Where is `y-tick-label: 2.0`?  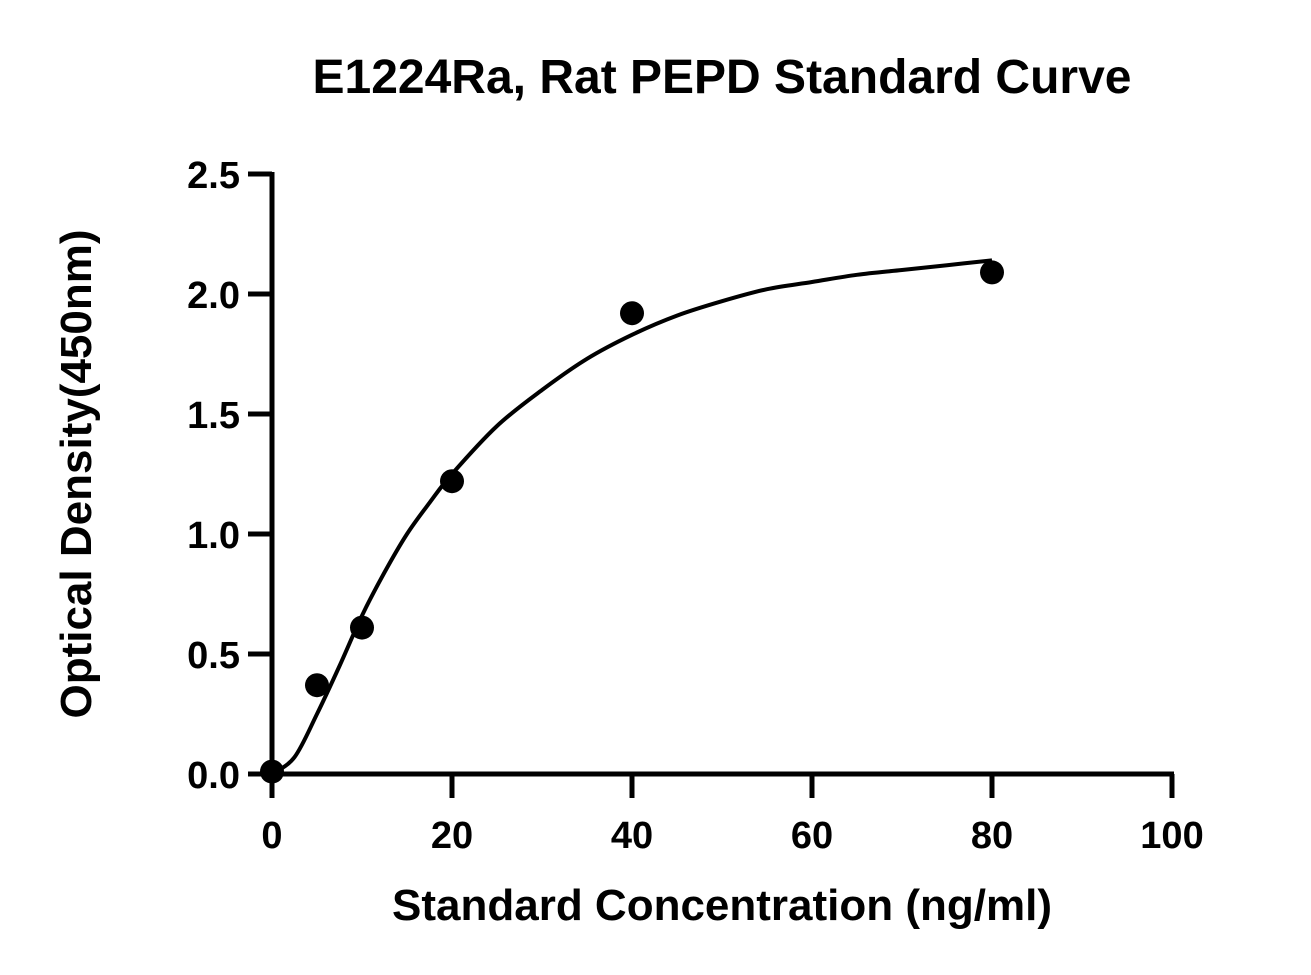 y-tick-label: 2.0 is located at coordinates (213, 296).